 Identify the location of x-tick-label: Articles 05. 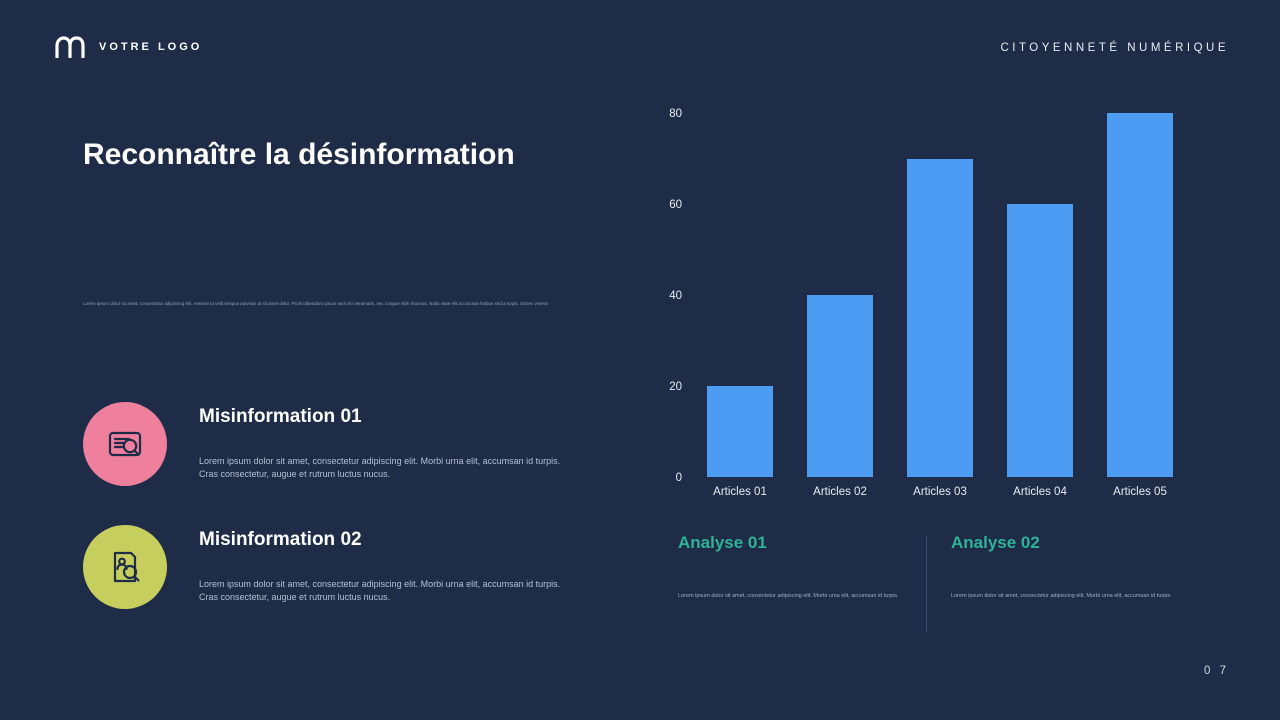
(1140, 492).